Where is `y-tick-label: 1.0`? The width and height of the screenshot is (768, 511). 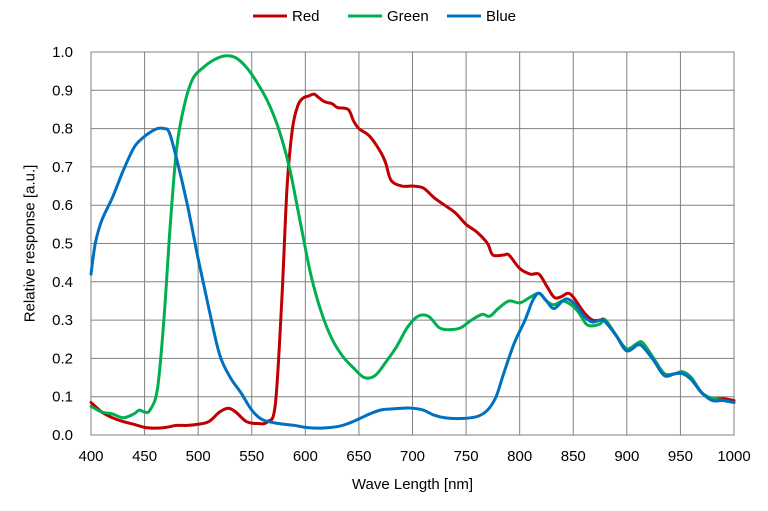 y-tick-label: 1.0 is located at coordinates (62, 52).